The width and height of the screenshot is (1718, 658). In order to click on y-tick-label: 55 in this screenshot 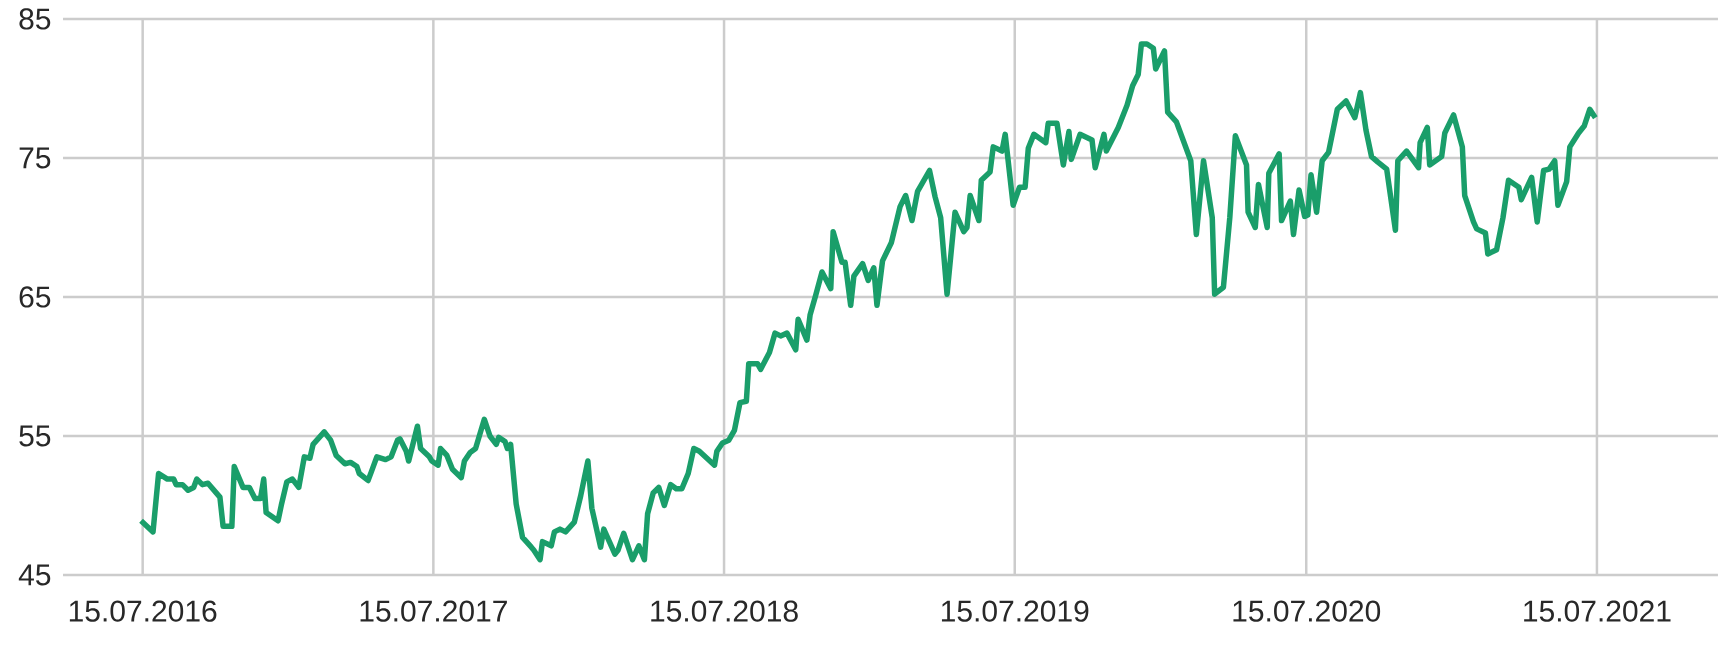, I will do `click(35, 436)`.